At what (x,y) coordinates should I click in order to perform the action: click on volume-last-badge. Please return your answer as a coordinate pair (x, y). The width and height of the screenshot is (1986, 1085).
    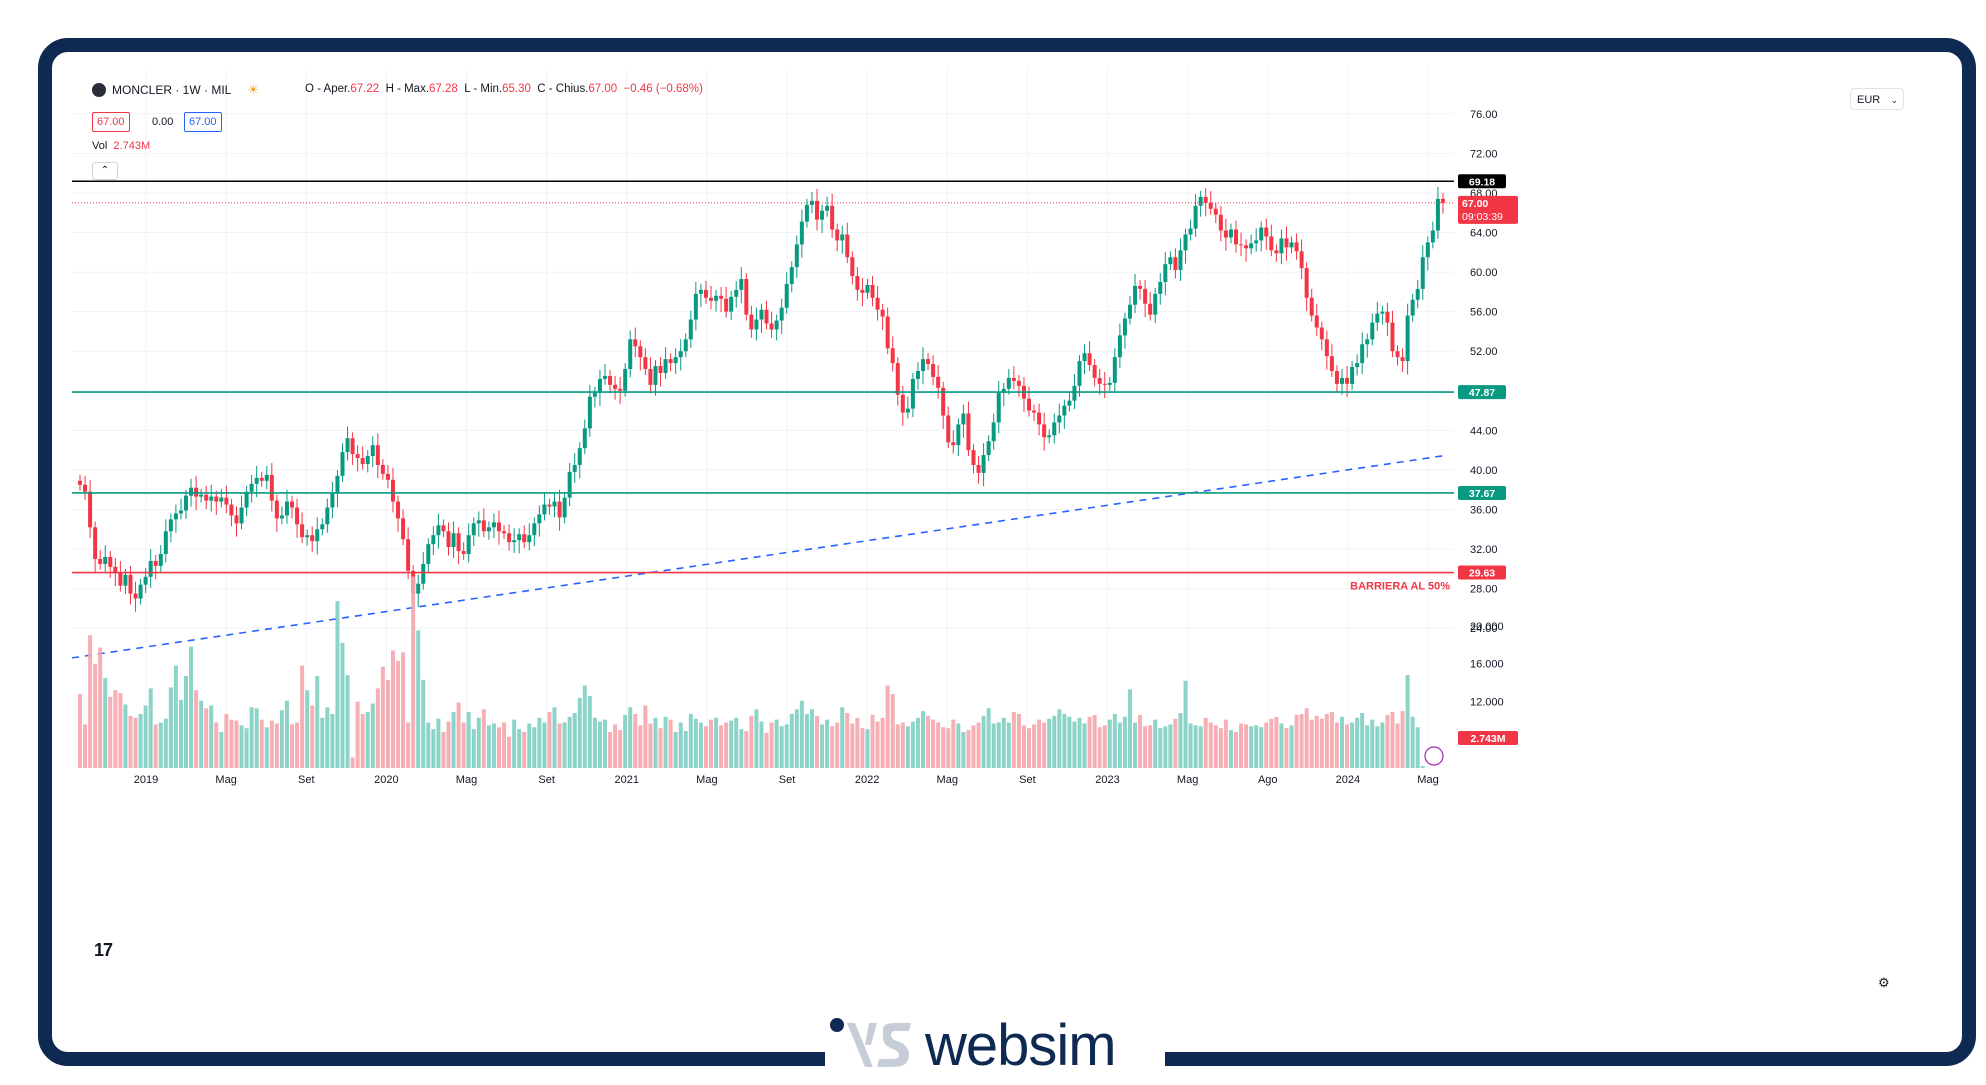
    Looking at the image, I should click on (1488, 738).